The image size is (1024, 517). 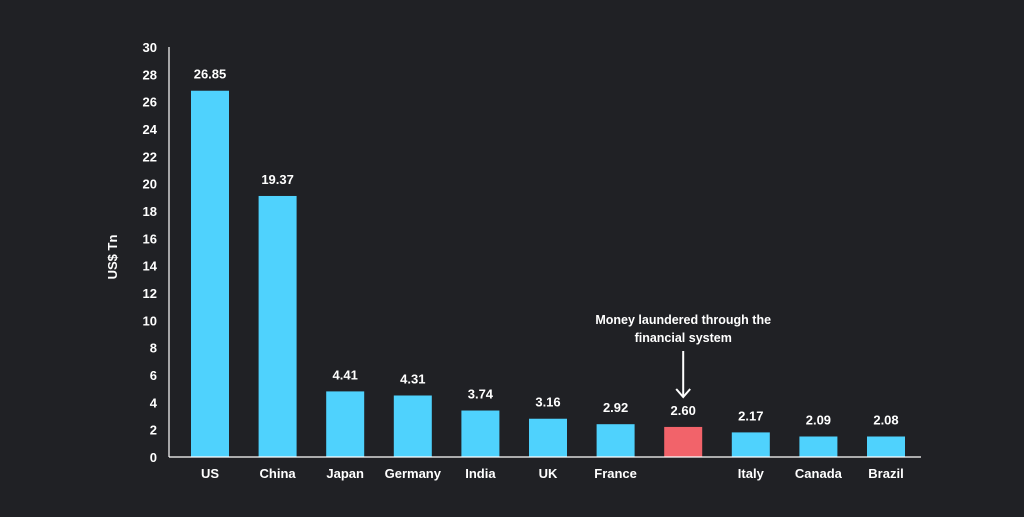 What do you see at coordinates (153, 457) in the screenshot?
I see `y-tick-label: 0` at bounding box center [153, 457].